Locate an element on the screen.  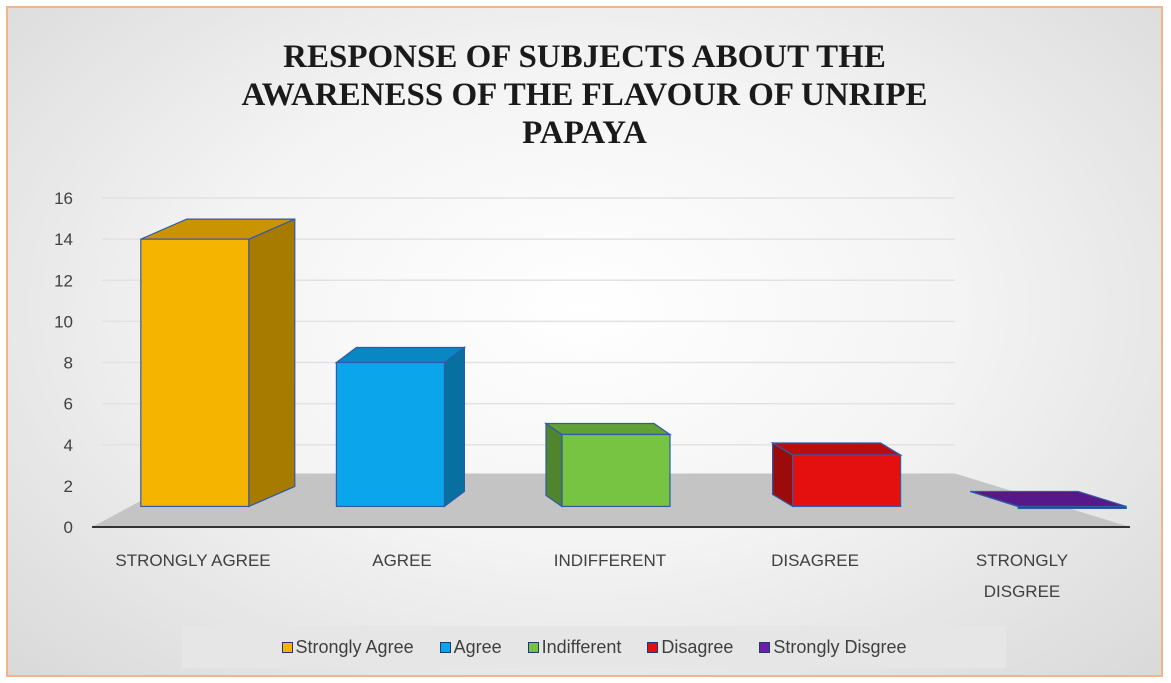
legend-item: Agree is located at coordinates (470, 647).